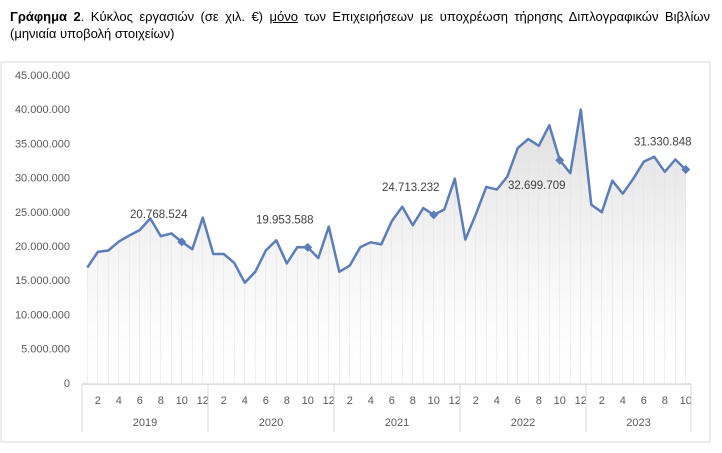 The image size is (722, 453). I want to click on data-label: 24.713.232, so click(411, 188).